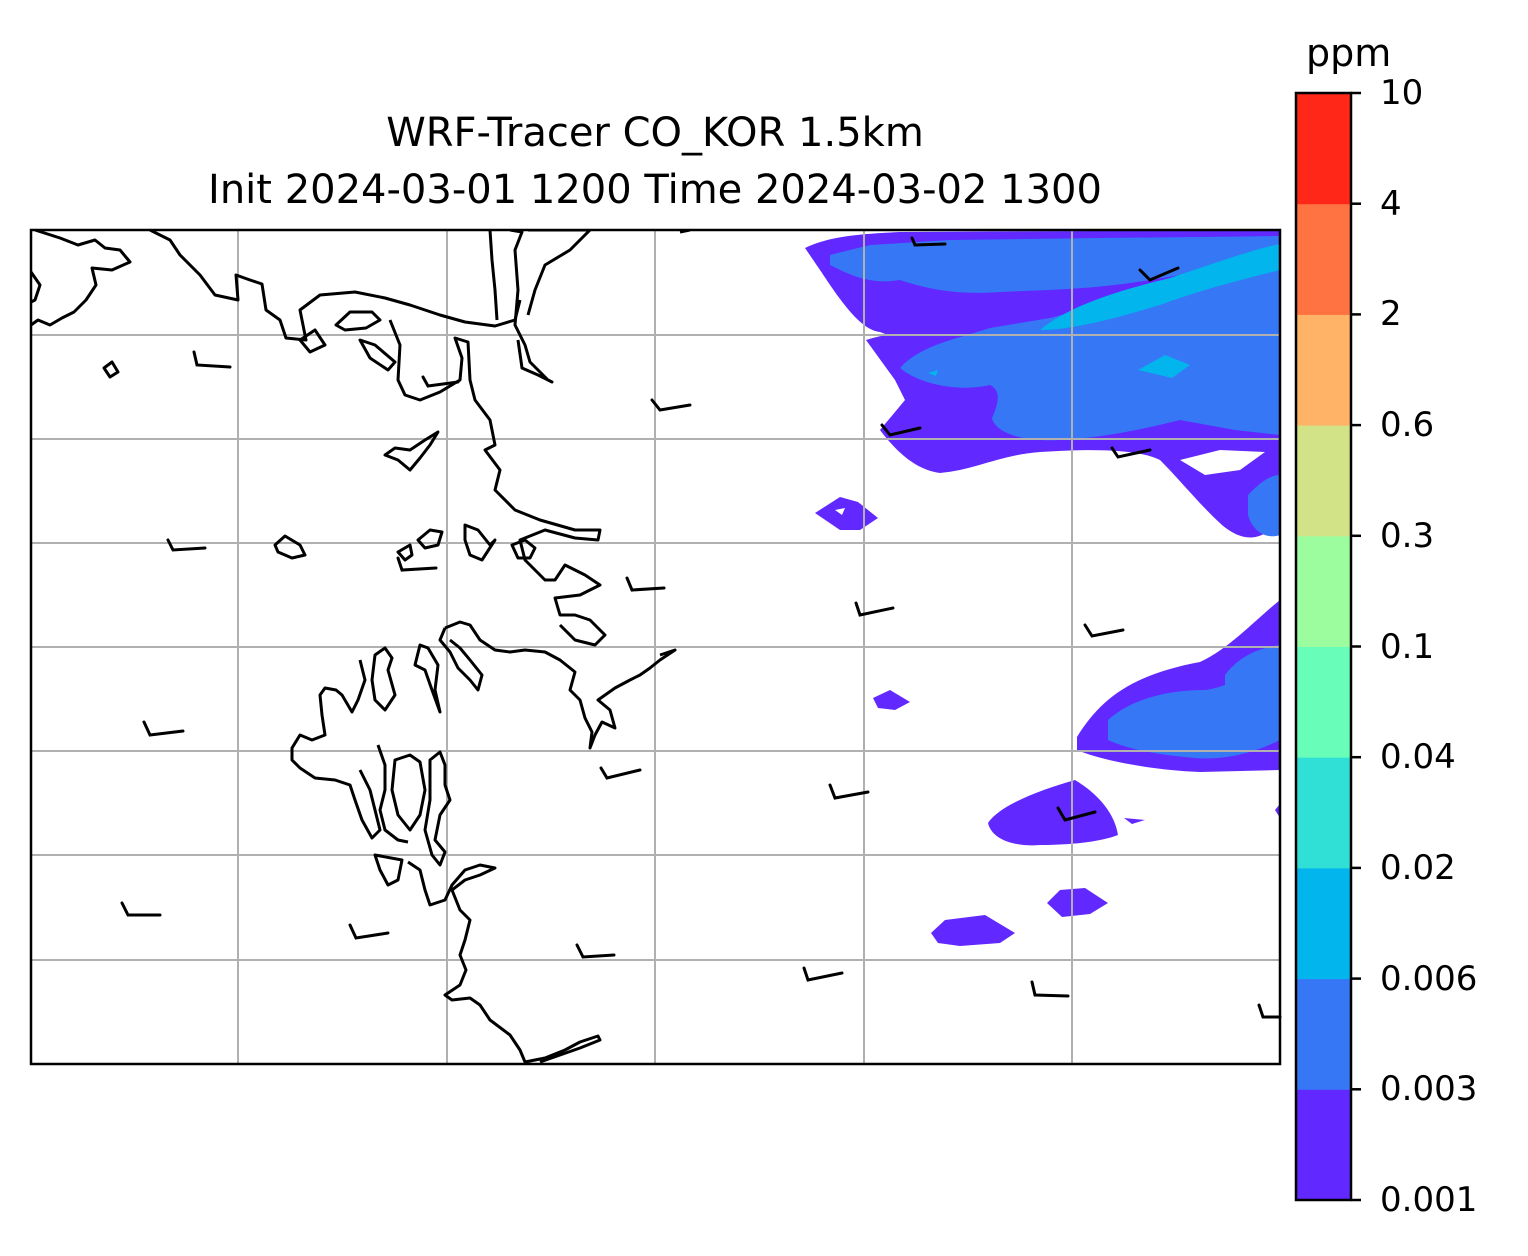  What do you see at coordinates (1050, 482) in the screenshot?
I see `contour-holes` at bounding box center [1050, 482].